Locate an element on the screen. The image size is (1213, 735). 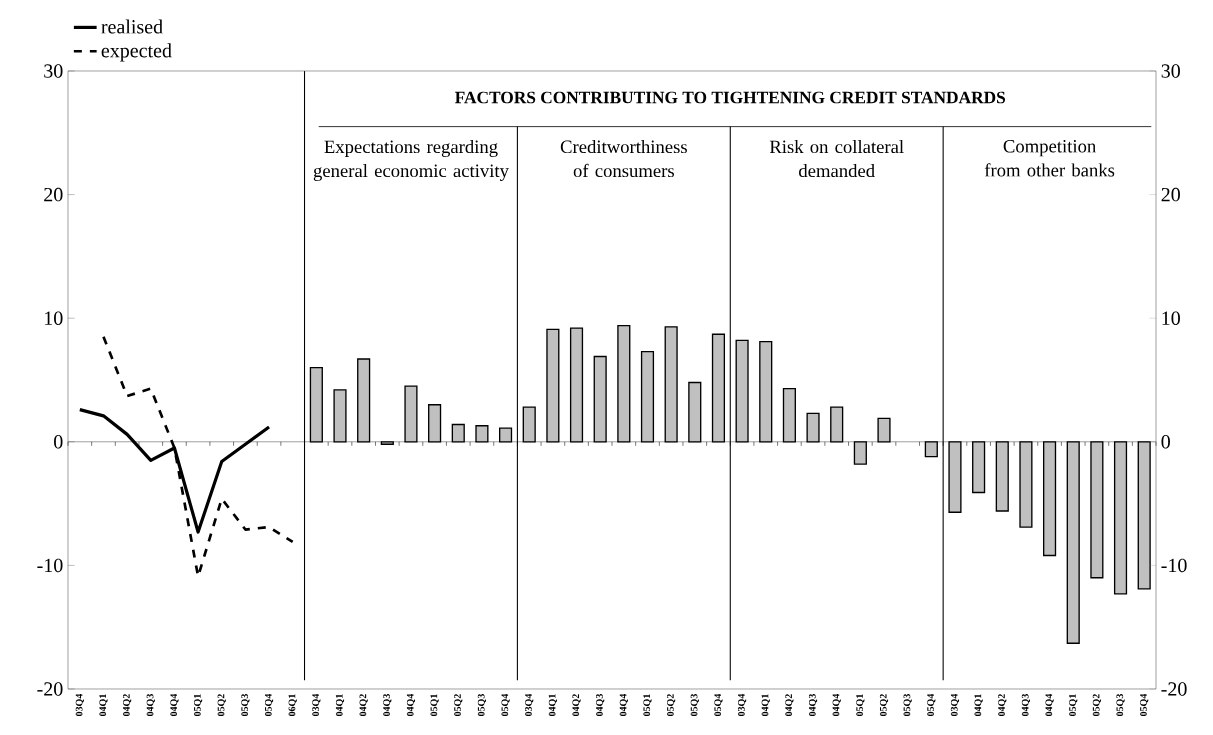
x-tick-label: 06Q1 is located at coordinates (292, 705).